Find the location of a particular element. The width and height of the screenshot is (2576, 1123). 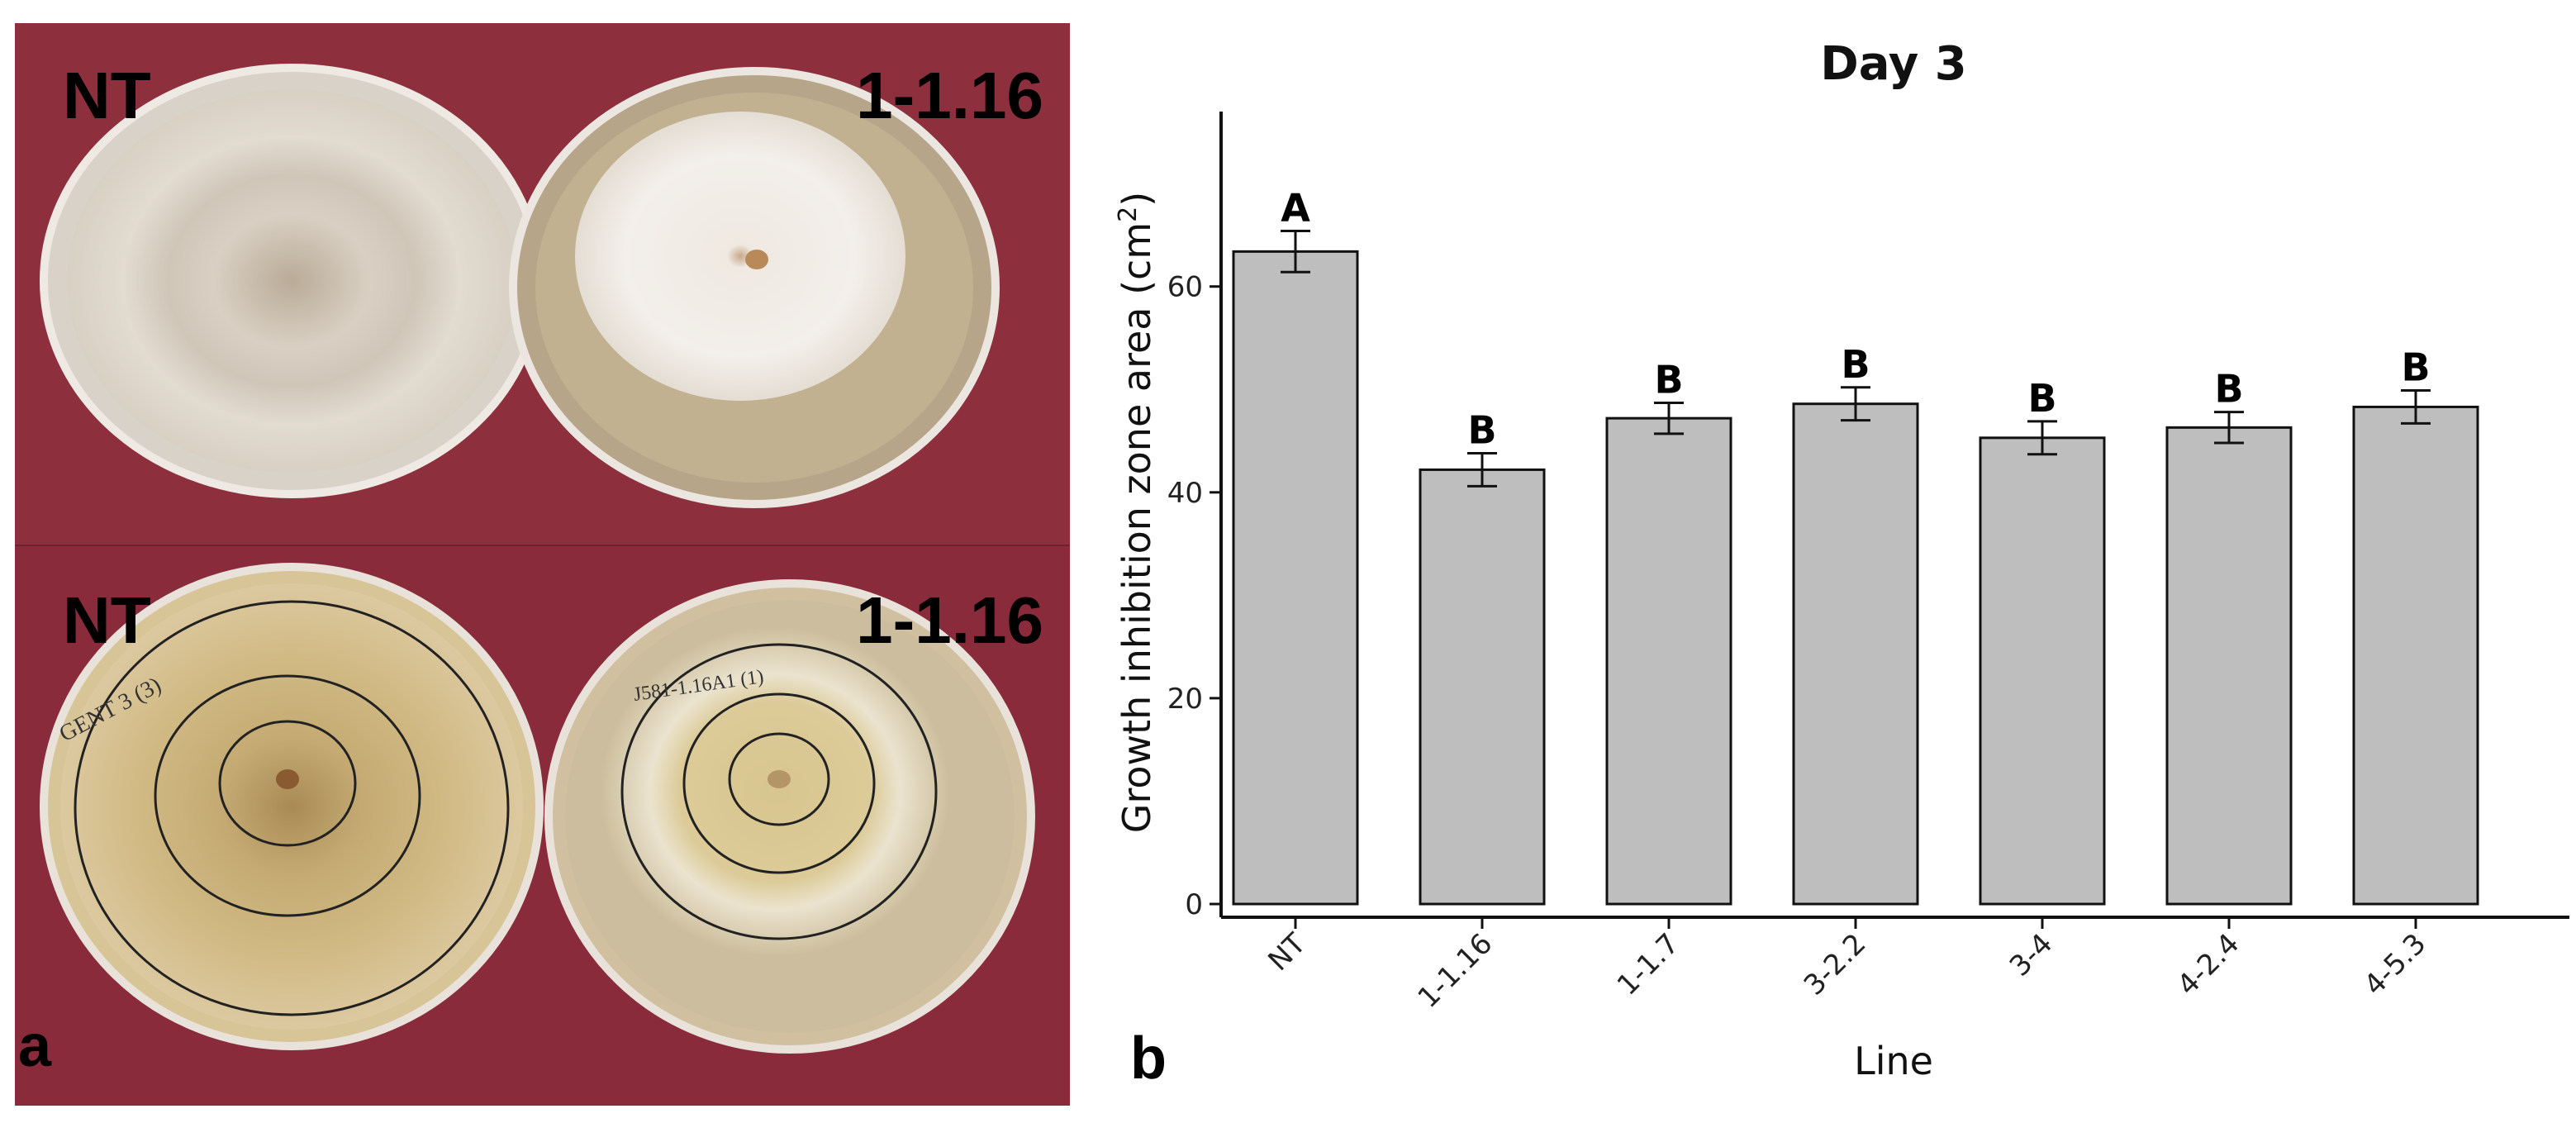

y-tick-label: 40 is located at coordinates (1185, 493).